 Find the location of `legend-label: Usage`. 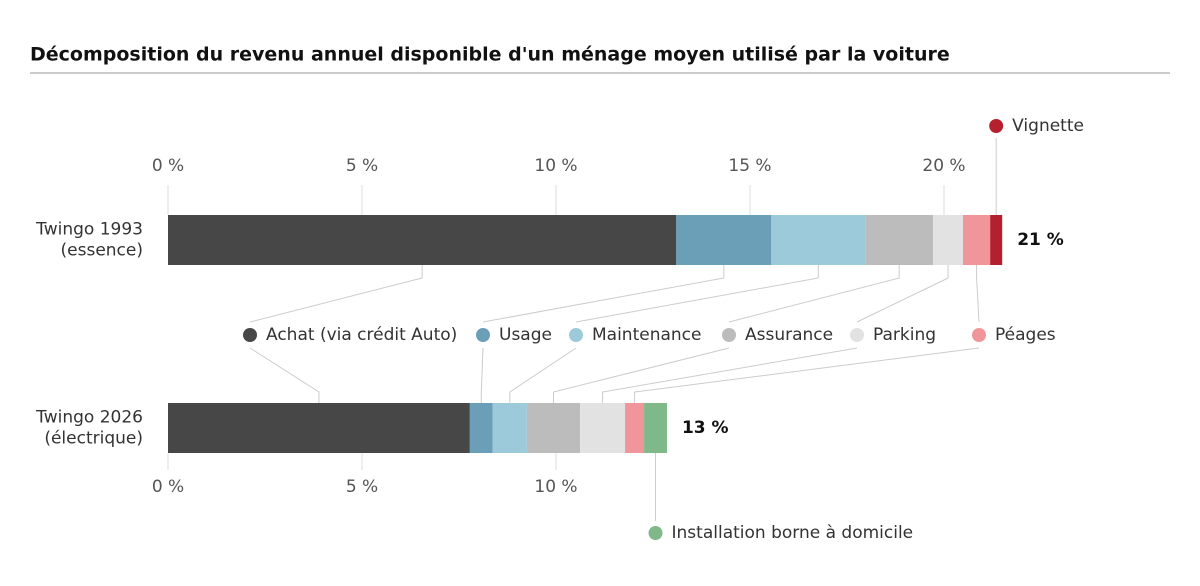

legend-label: Usage is located at coordinates (525, 335).